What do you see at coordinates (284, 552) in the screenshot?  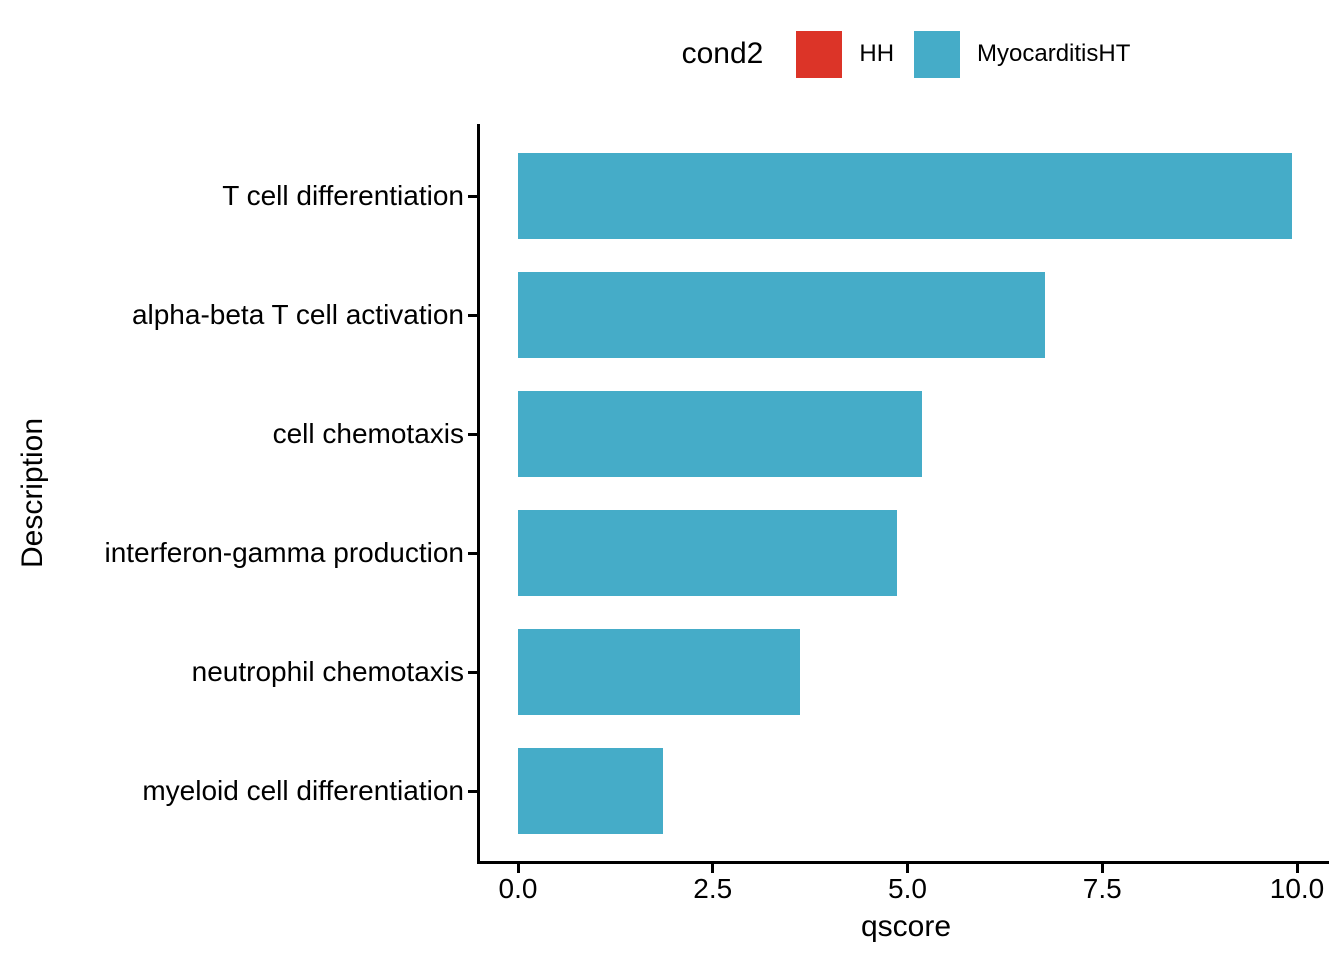 I see `y-axis-label-4: interferon-gamma production` at bounding box center [284, 552].